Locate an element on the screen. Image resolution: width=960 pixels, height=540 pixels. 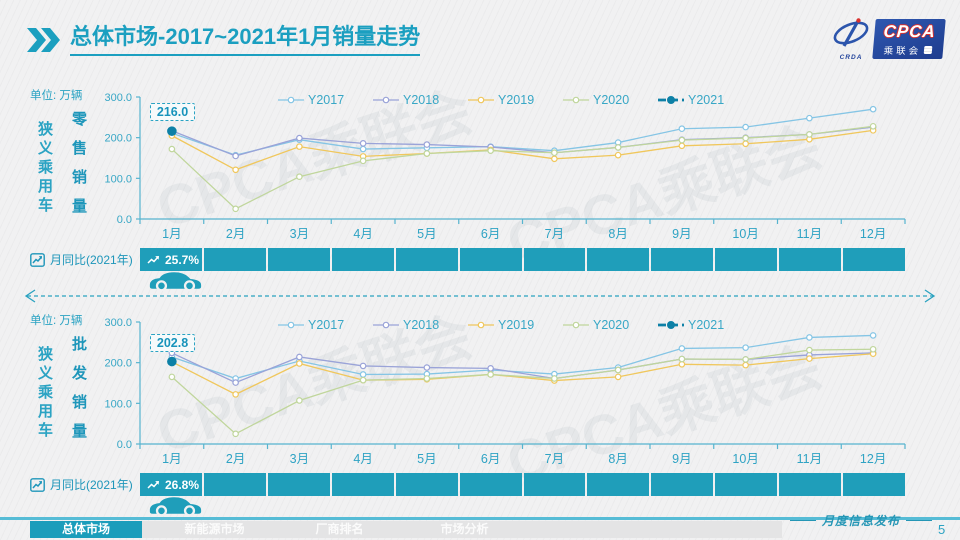
logo-brand-box: CPCA 乘联会 is located at coordinates (909, 39).